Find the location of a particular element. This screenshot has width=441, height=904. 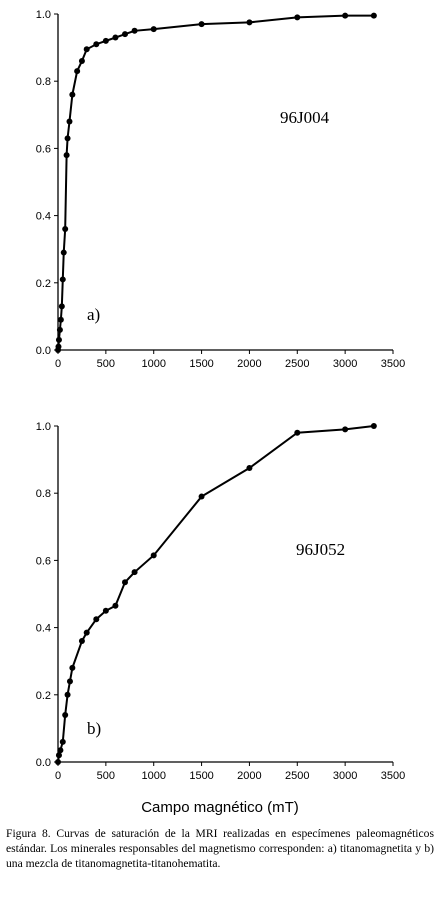

panel-label: b) is located at coordinates (94, 728).